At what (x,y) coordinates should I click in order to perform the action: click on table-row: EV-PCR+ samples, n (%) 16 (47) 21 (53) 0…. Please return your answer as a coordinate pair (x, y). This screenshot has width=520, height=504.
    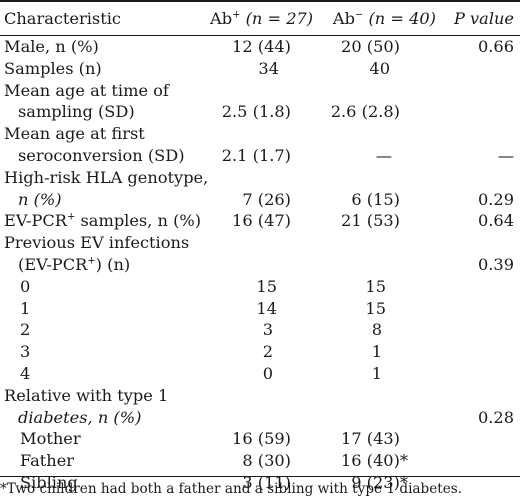
    Looking at the image, I should click on (260, 221).